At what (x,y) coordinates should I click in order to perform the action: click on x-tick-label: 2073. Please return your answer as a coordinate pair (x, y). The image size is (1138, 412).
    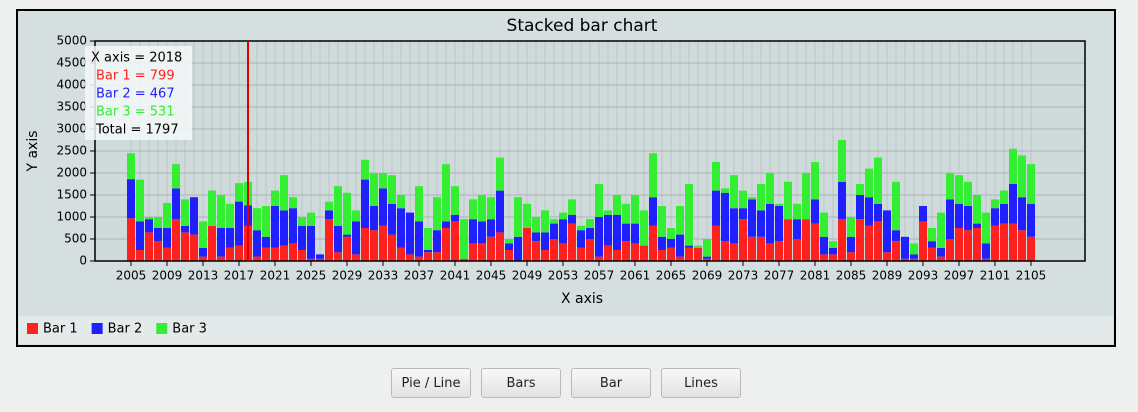
    Looking at the image, I should click on (743, 276).